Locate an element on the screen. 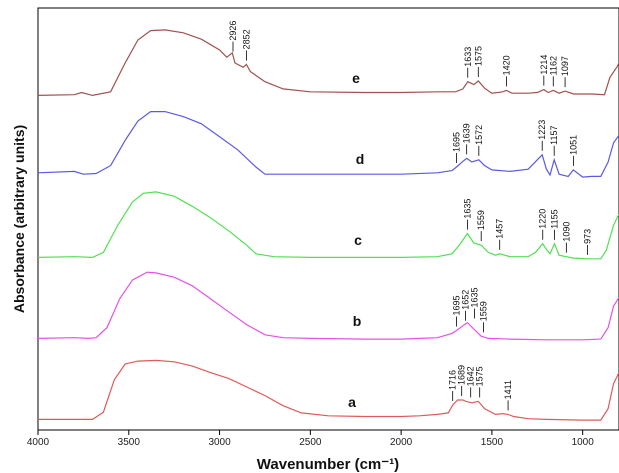 The height and width of the screenshot is (473, 619). peak-label: 1223 is located at coordinates (542, 130).